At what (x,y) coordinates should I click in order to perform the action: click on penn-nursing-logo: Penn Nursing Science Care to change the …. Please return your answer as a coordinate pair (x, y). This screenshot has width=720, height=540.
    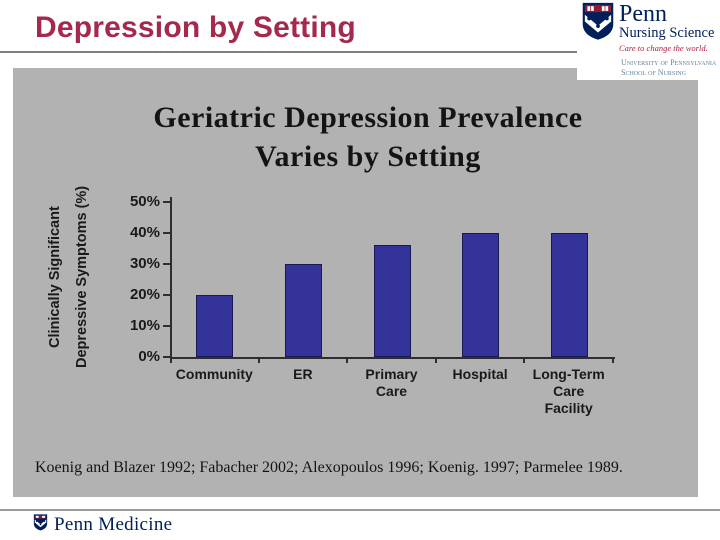
    Looking at the image, I should click on (648, 40).